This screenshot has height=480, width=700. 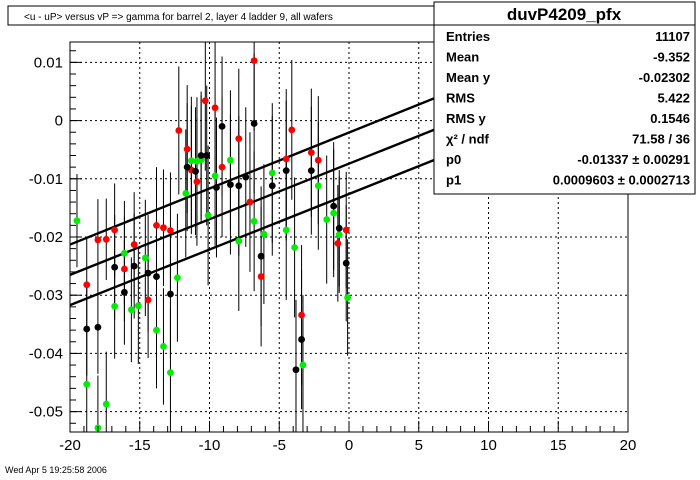 I want to click on stats-label: p0, so click(x=453, y=159).